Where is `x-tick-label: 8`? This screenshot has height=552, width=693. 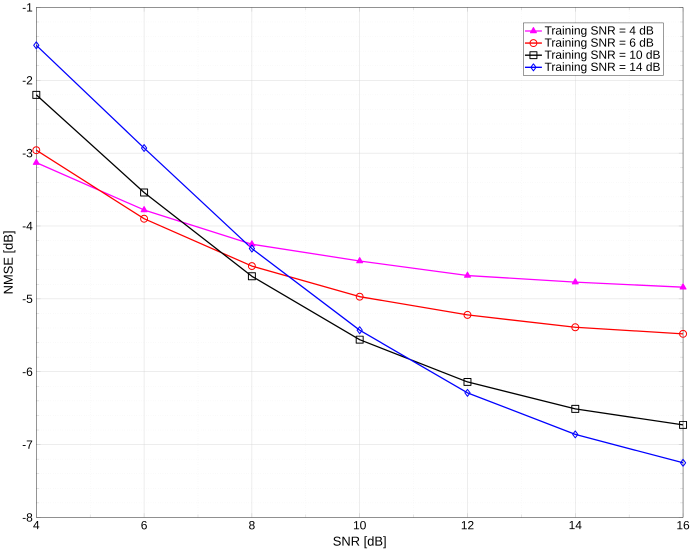 x-tick-label: 8 is located at coordinates (252, 525).